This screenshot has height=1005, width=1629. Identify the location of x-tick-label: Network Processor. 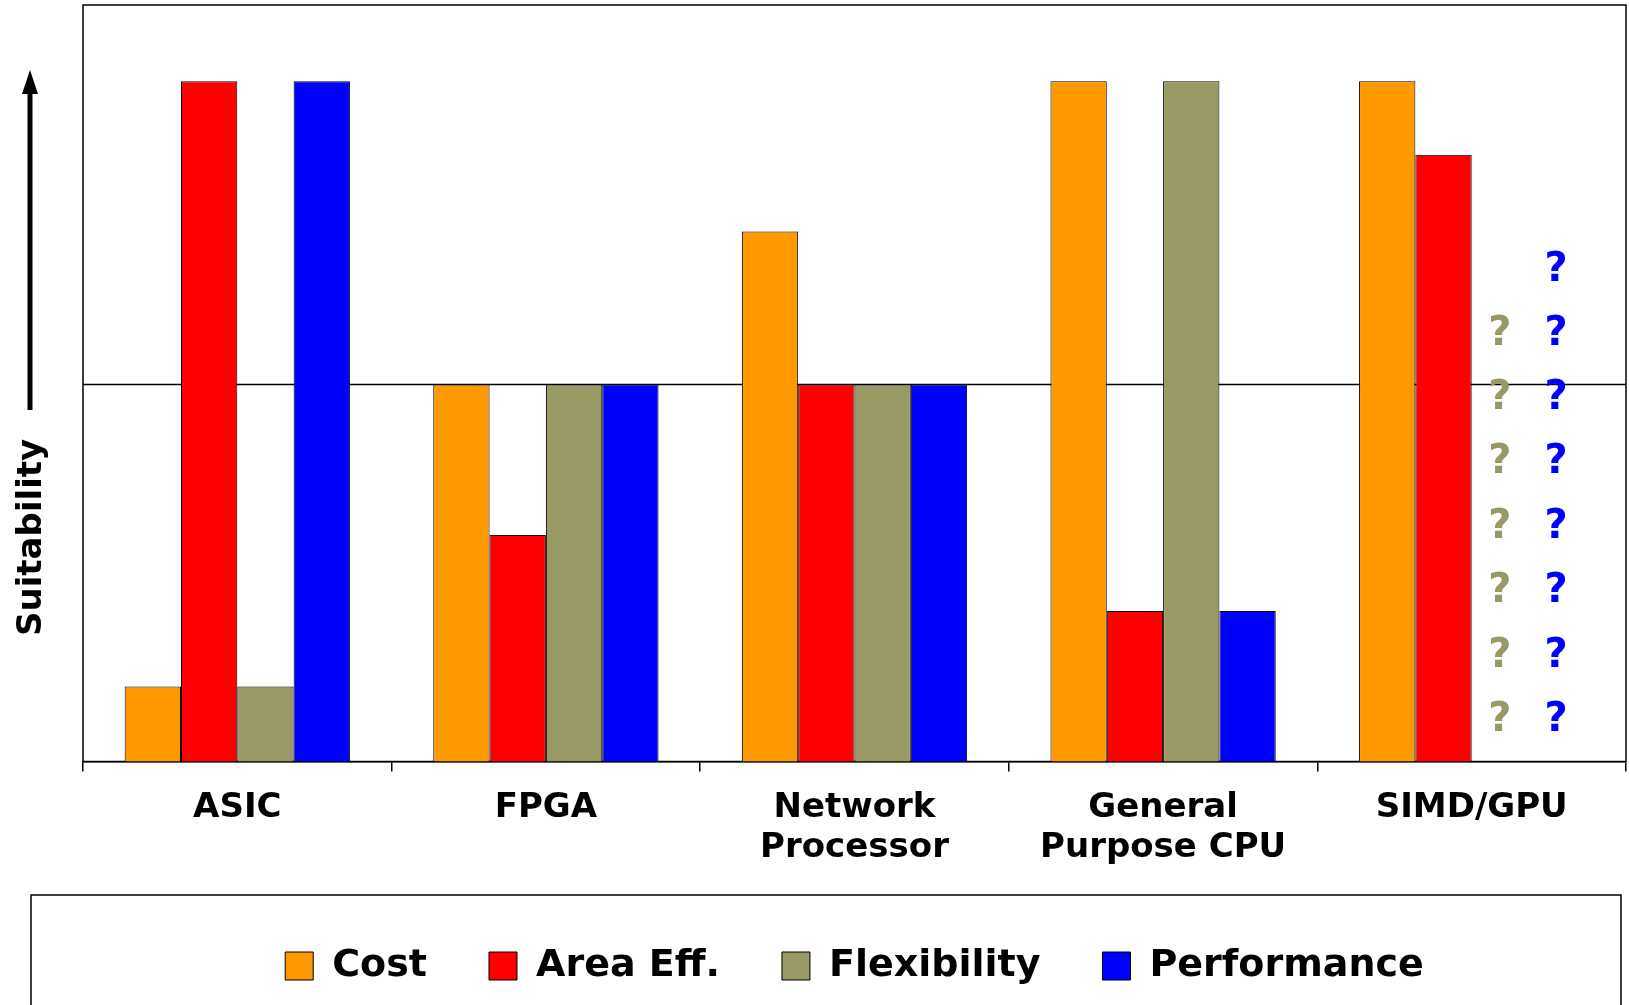
(855, 825).